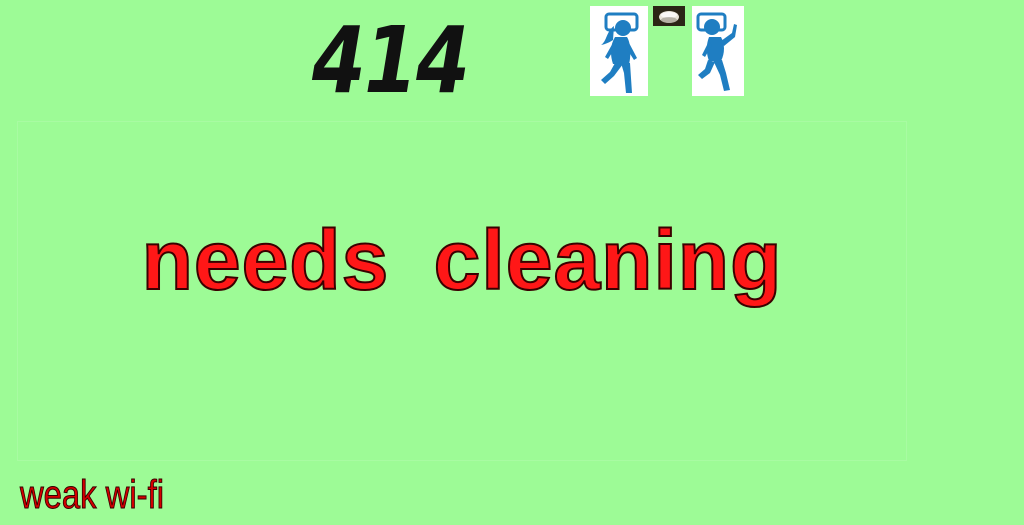 This screenshot has width=1024, height=525. What do you see at coordinates (89, 495) in the screenshot?
I see `weak-wifi-warning: weak wi-fi` at bounding box center [89, 495].